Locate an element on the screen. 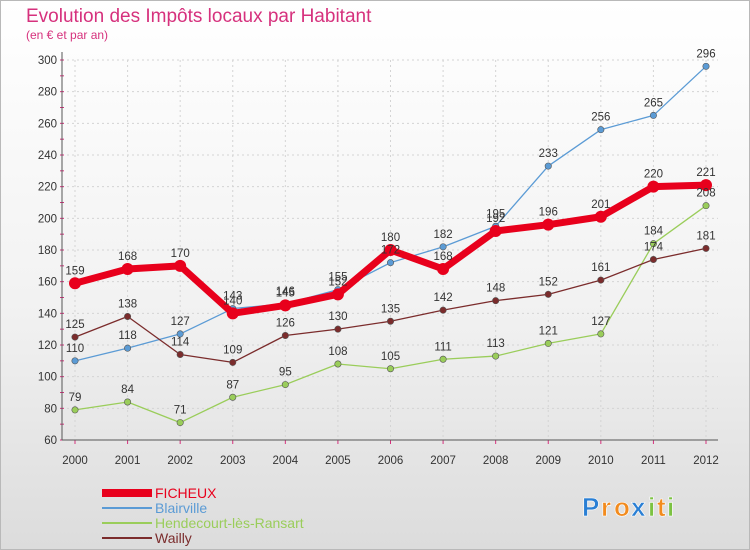 This screenshot has width=750, height=550. data-label: 296 is located at coordinates (705, 54).